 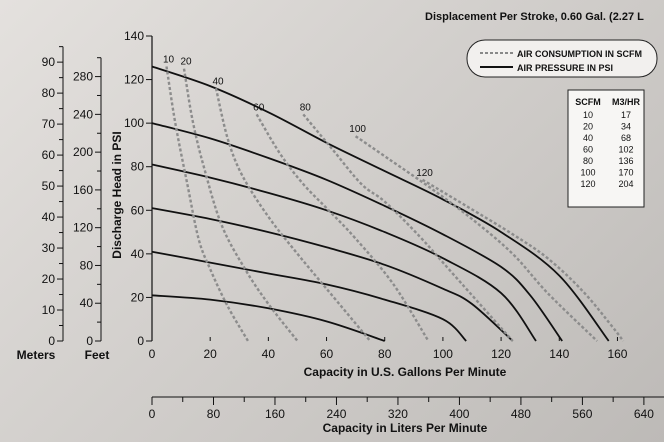 I want to click on y-tick-label: 0, so click(x=140, y=341).